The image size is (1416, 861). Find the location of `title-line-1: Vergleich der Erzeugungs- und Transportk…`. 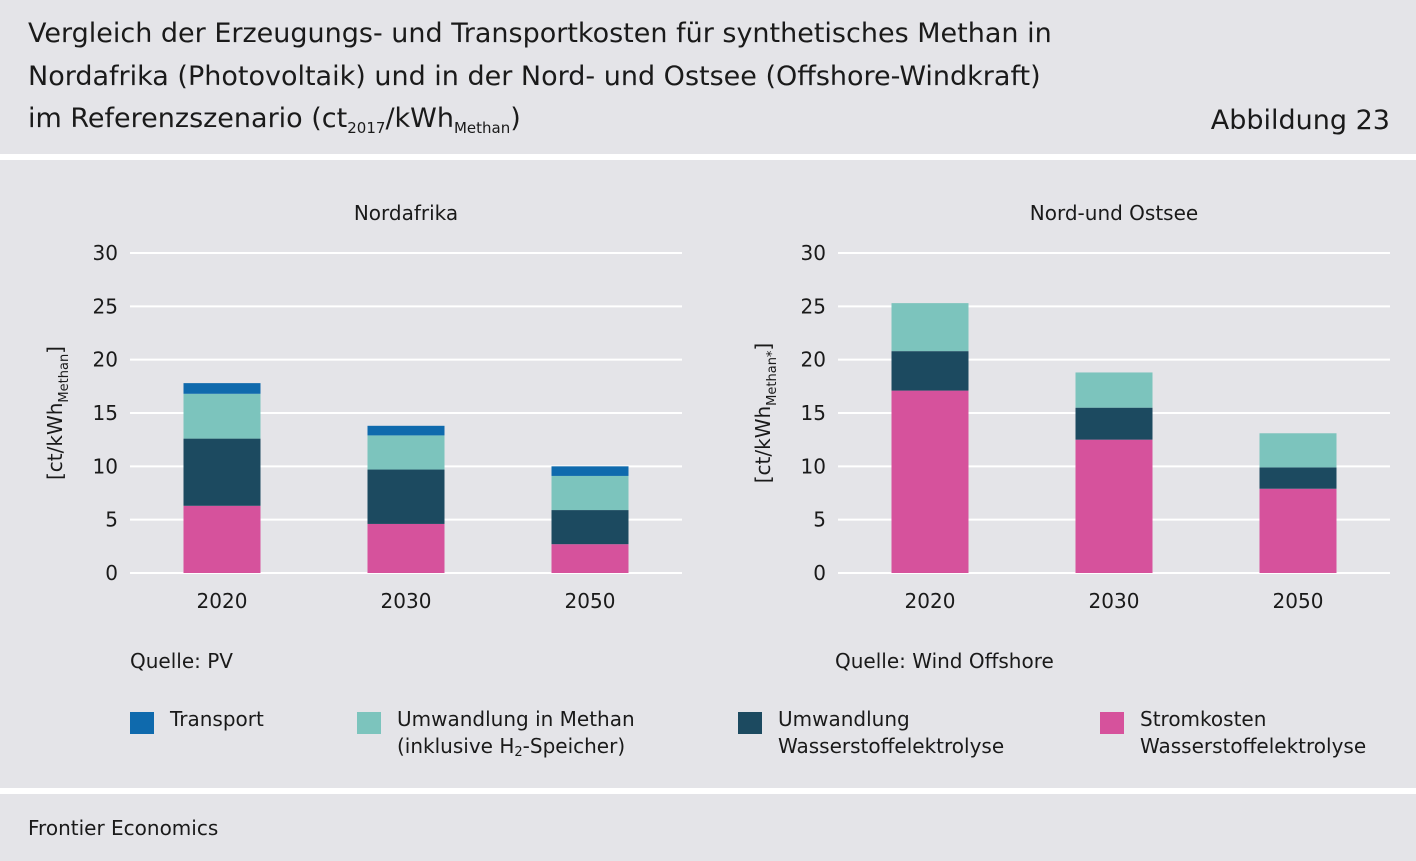

title-line-1: Vergleich der Erzeugungs- und Transportk… is located at coordinates (540, 33).